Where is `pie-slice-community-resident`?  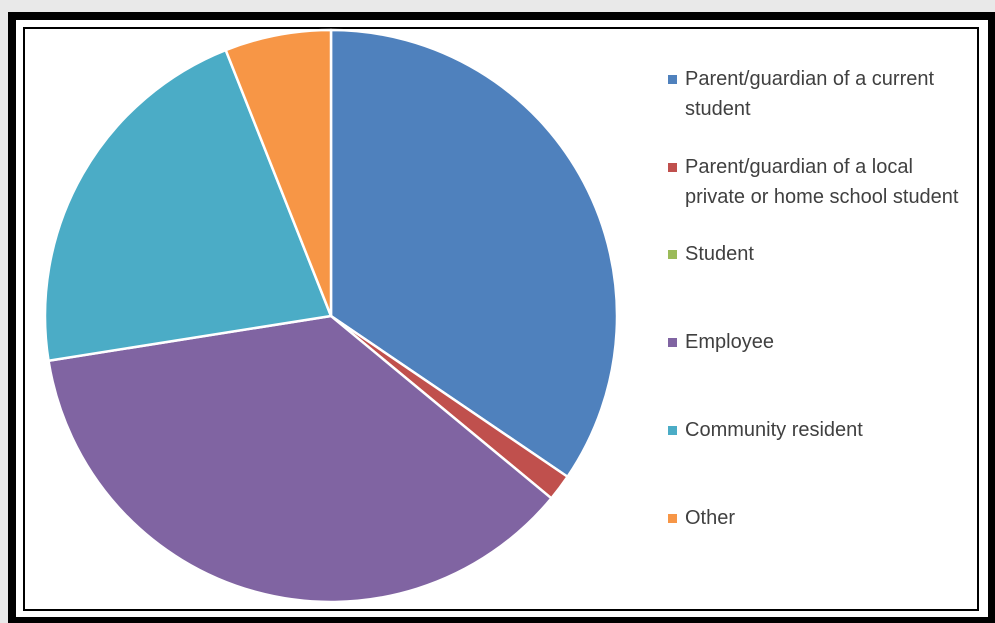
pie-slice-community-resident is located at coordinates (188, 205).